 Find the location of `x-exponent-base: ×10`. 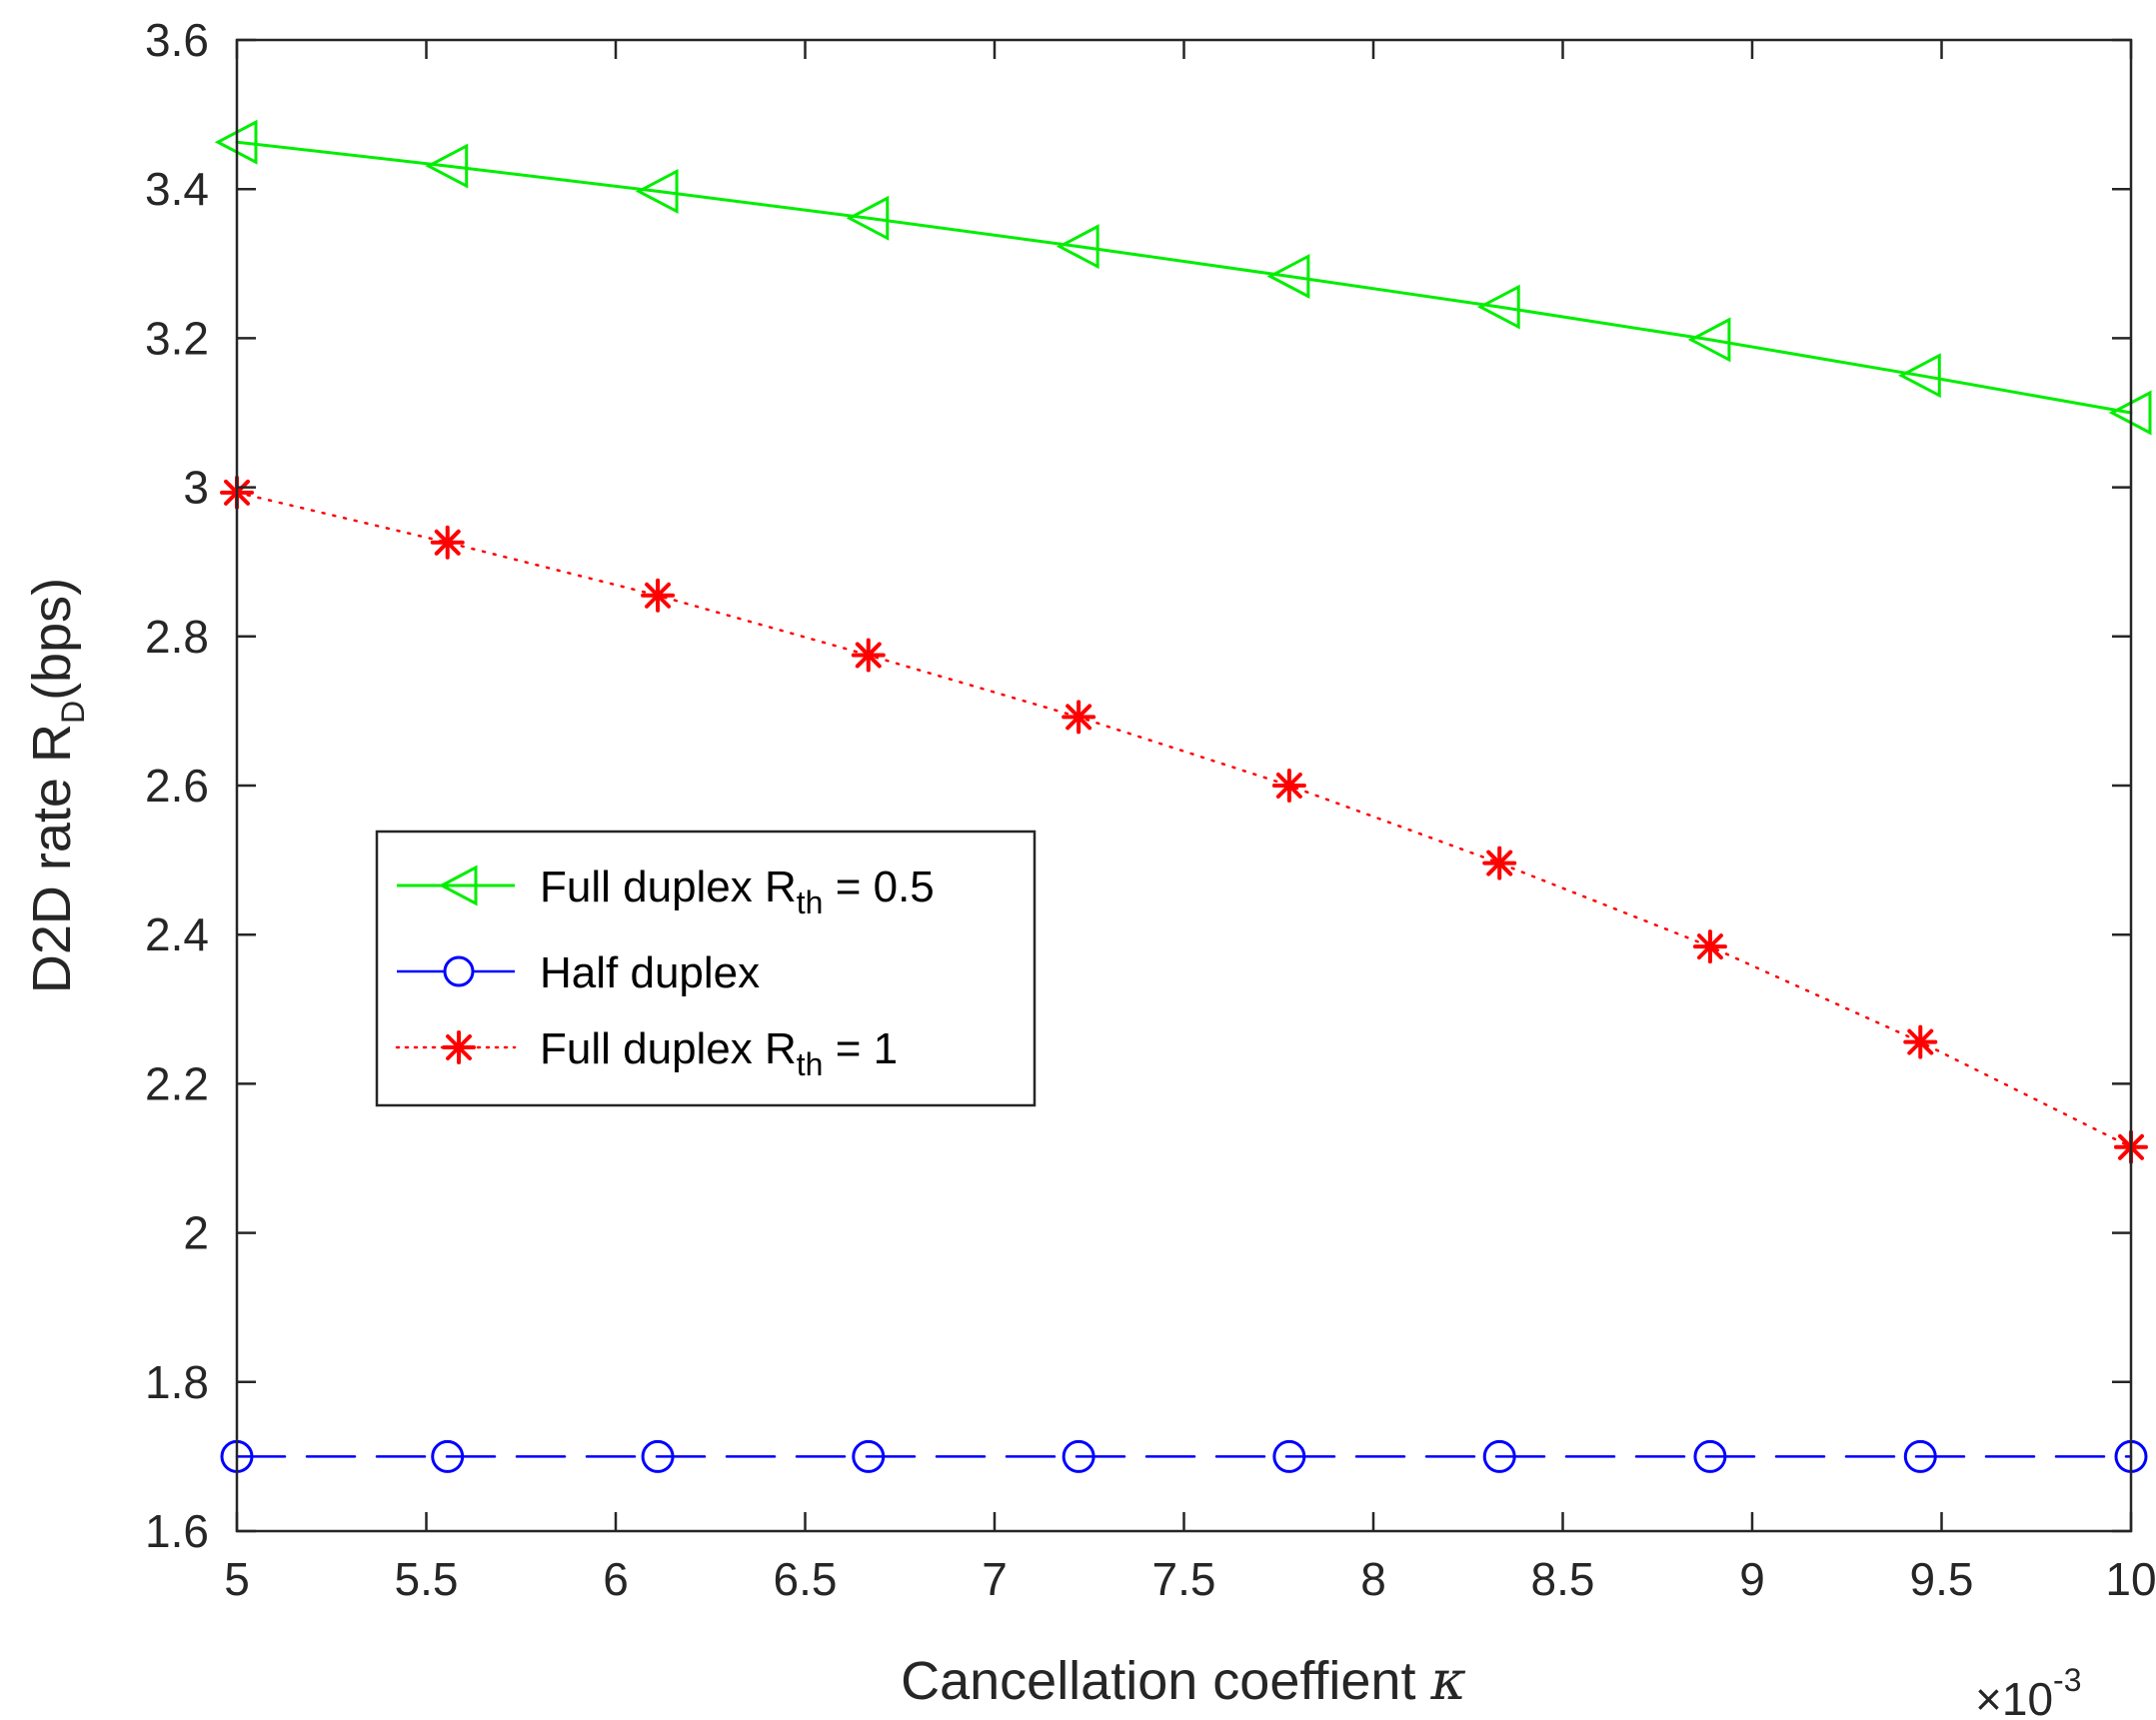

x-exponent-base: ×10 is located at coordinates (2014, 1696).